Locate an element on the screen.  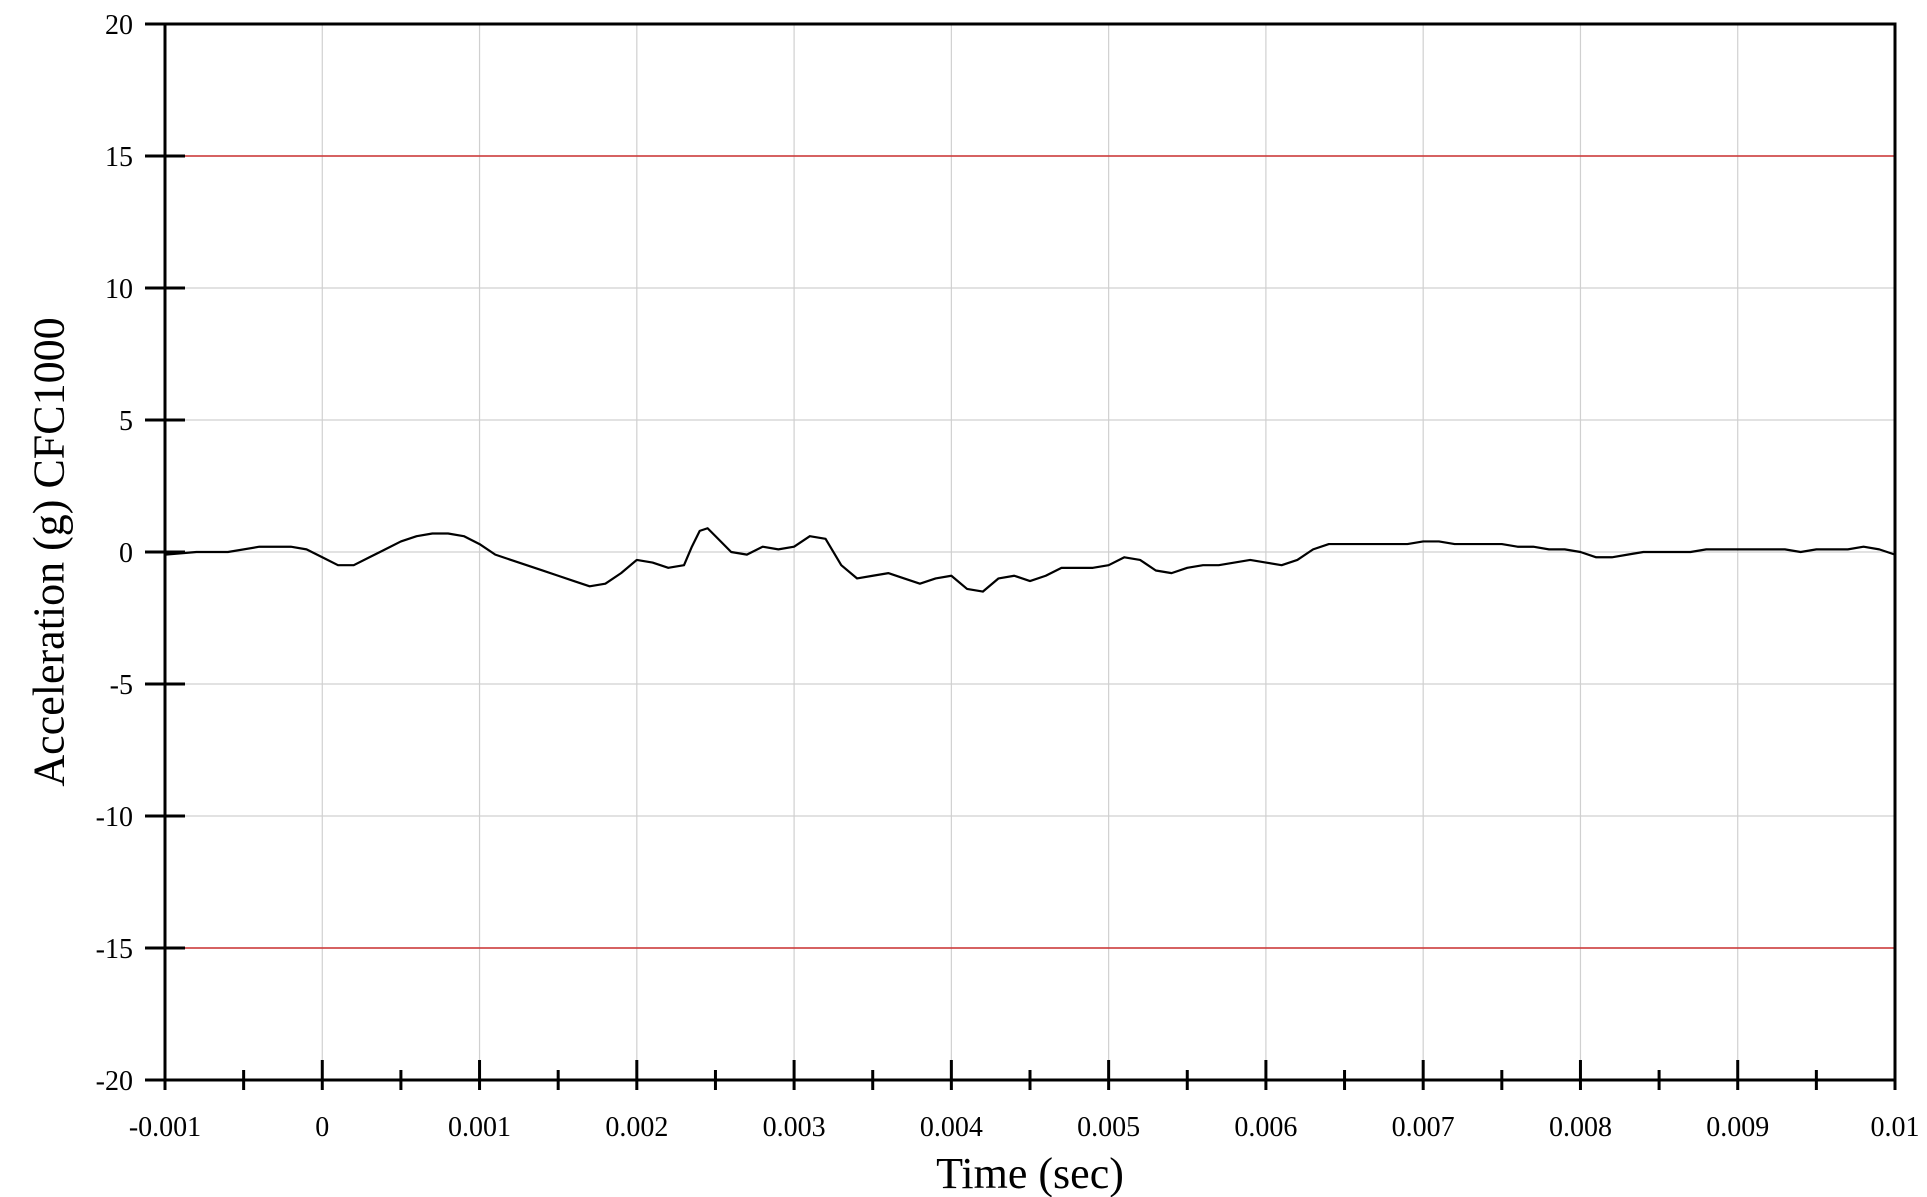
x-tick-label: 0.009 is located at coordinates (1737, 1127).